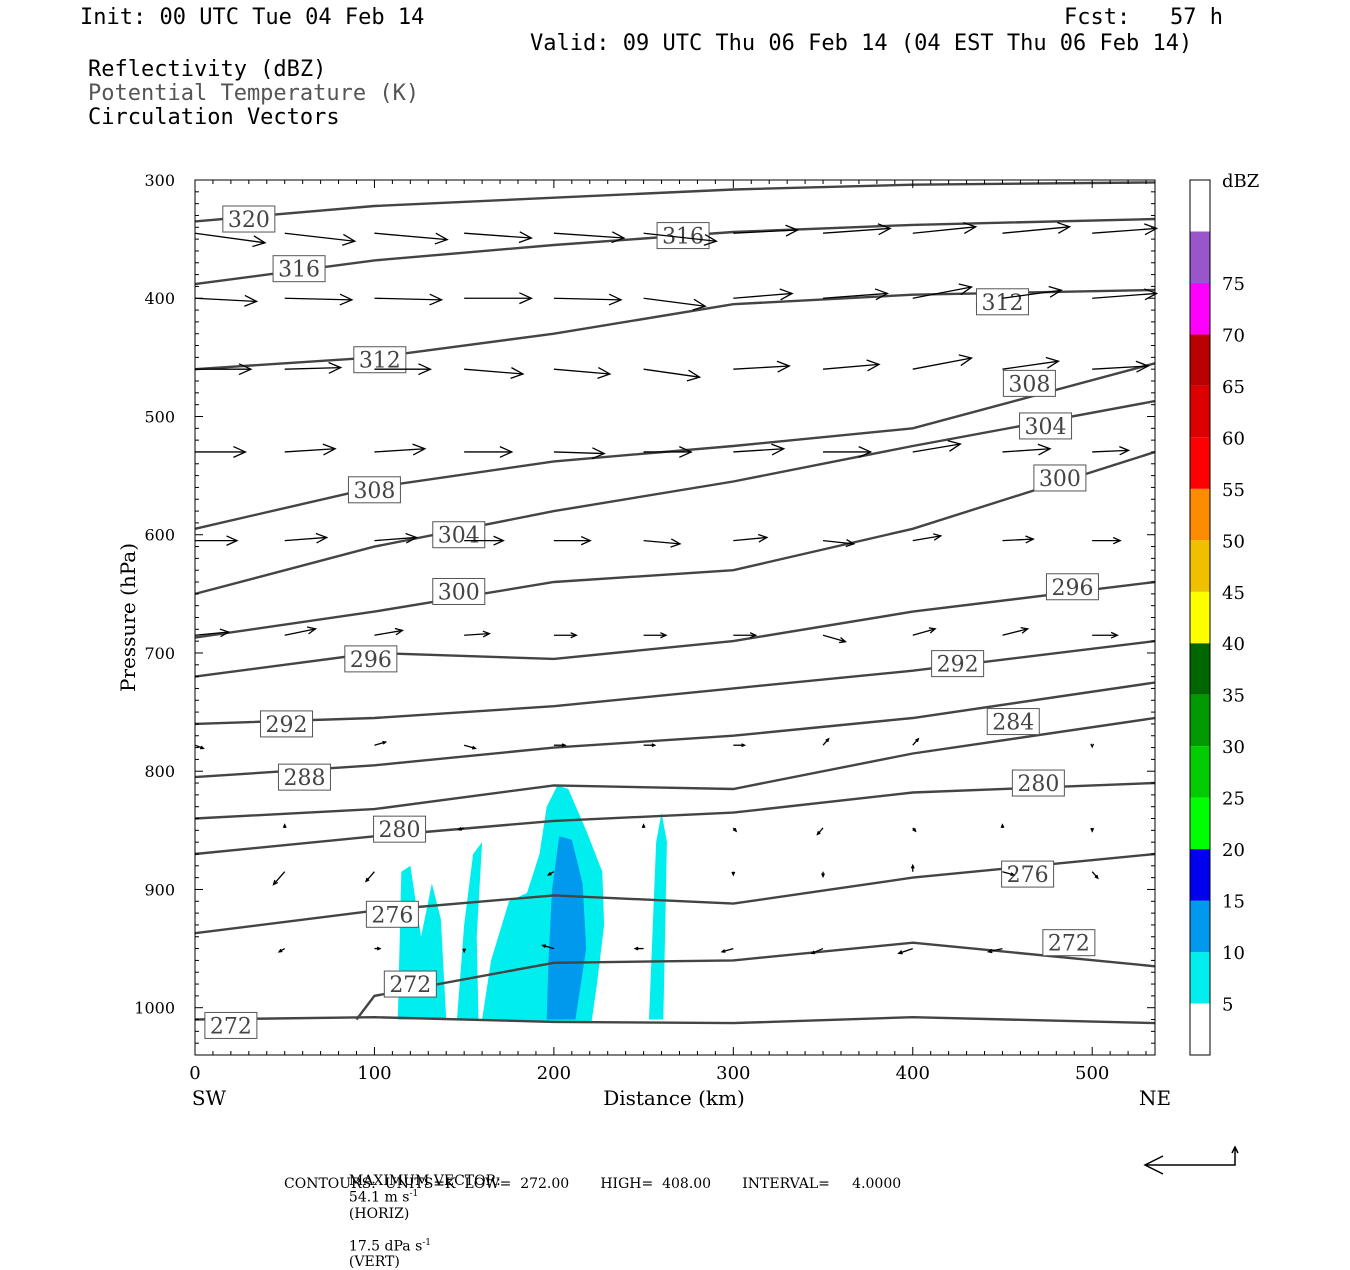 The height and width of the screenshot is (1270, 1350). I want to click on x-tick-label: 100, so click(374, 1073).